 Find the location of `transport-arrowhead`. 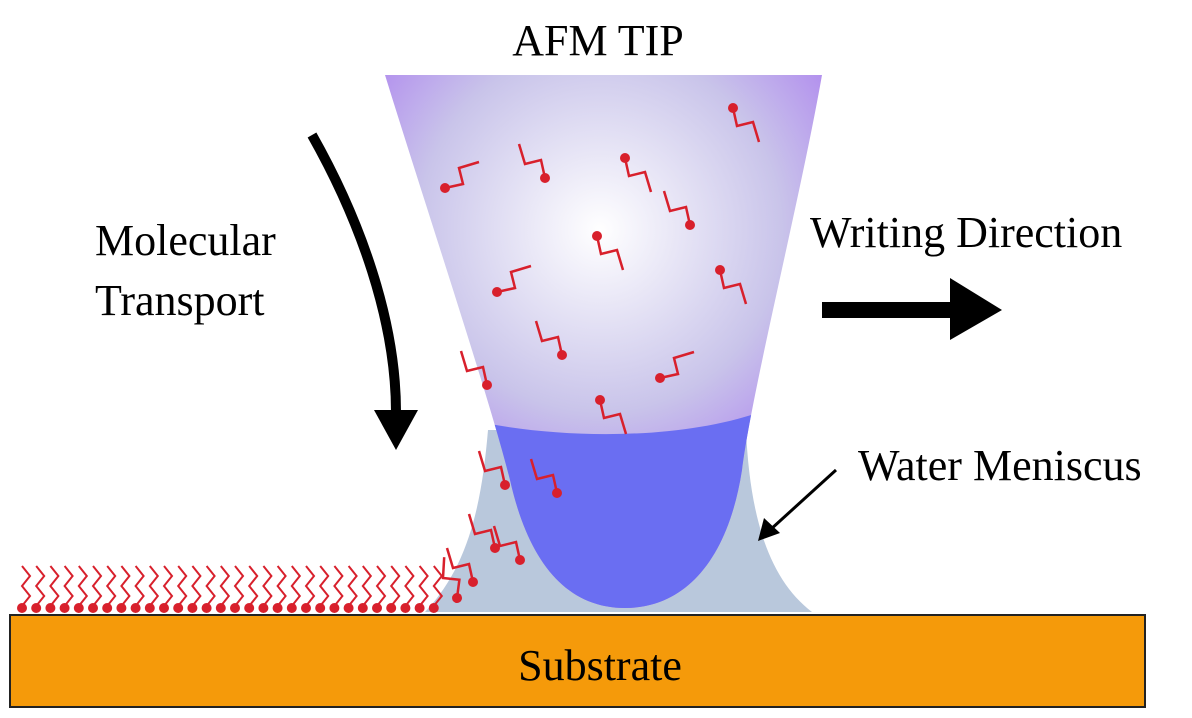

transport-arrowhead is located at coordinates (396, 430).